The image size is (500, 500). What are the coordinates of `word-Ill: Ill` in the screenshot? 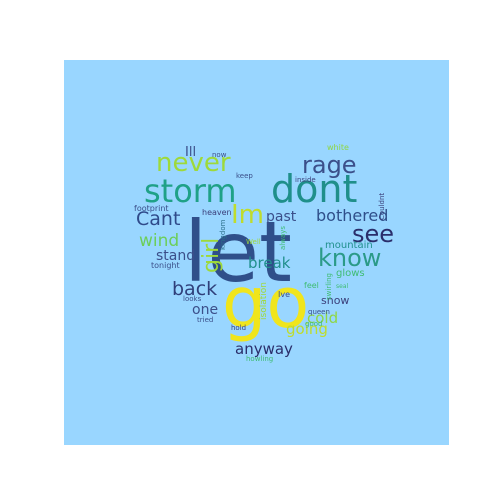 It's located at (191, 152).